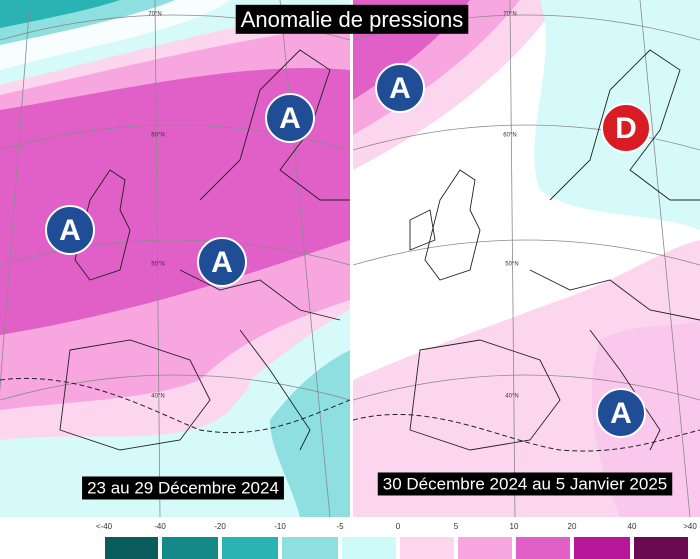 The image size is (700, 559). I want to click on panel-caption-group: 30 Décembre 2024 au 5 Janvier 2025, so click(525, 484).